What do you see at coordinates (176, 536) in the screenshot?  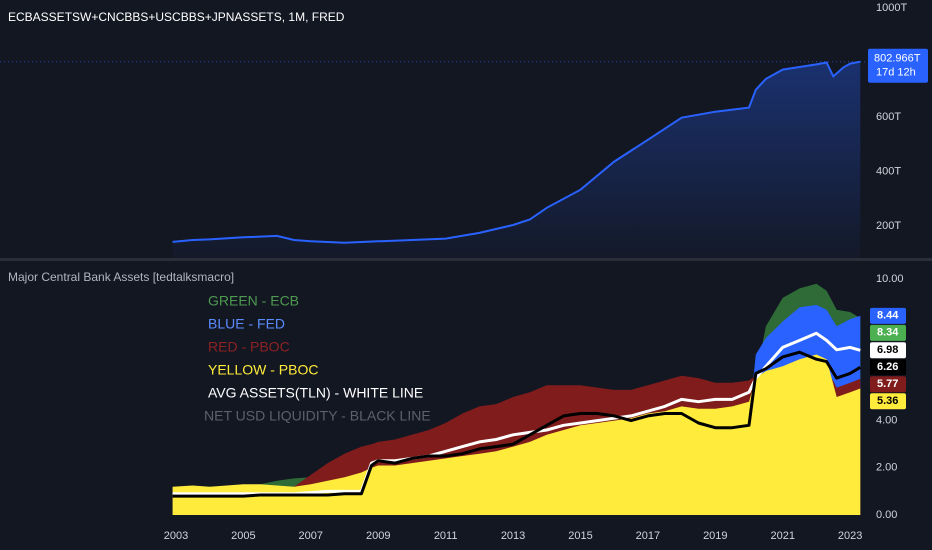 I see `x-tick-label: 2003` at bounding box center [176, 536].